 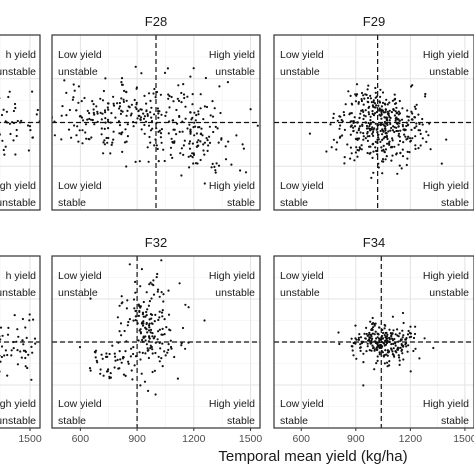 What do you see at coordinates (81, 439) in the screenshot?
I see `x-tick-label: 600` at bounding box center [81, 439].